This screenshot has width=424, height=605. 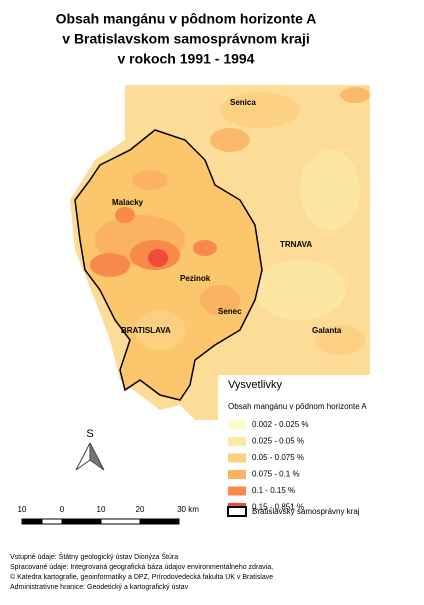 What do you see at coordinates (195, 278) in the screenshot?
I see `place-label: Pezinok` at bounding box center [195, 278].